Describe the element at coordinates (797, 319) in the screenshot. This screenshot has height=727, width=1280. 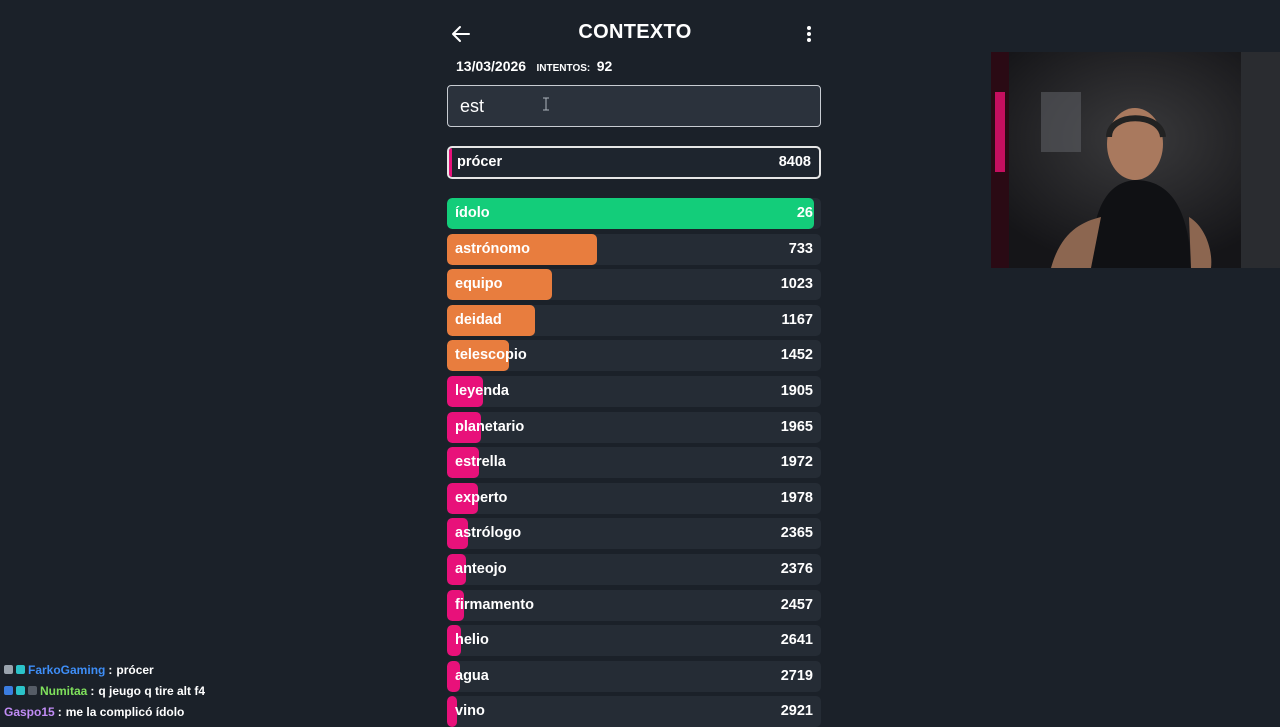
I see `guess-rank: 1167` at that location.